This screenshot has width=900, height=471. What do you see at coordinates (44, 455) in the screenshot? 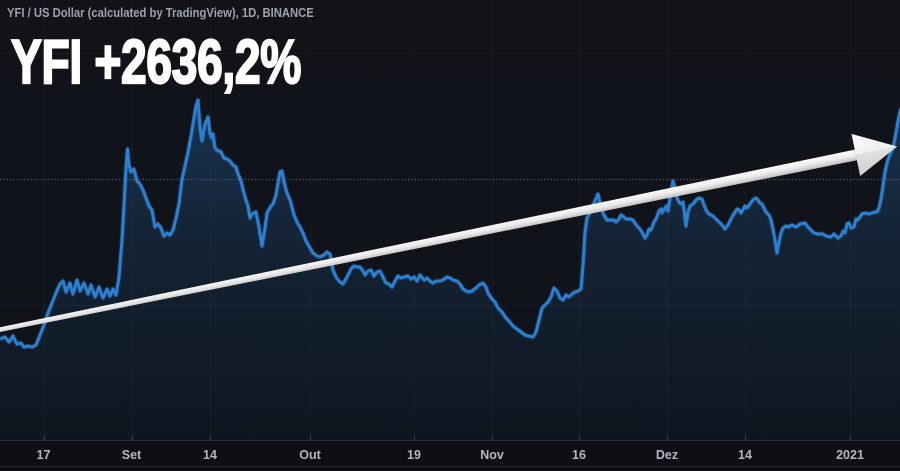
I see `svg-text: 17` at bounding box center [44, 455].